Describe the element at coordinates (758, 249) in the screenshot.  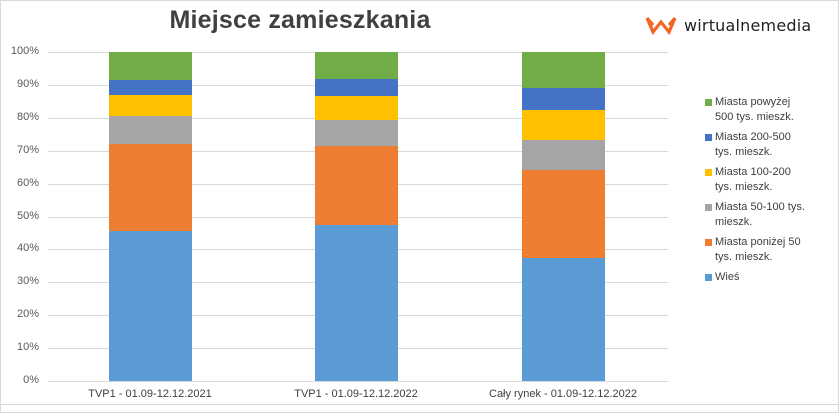
I see `legend-label: Miasta poniżej 50 tys. mieszk.` at that location.